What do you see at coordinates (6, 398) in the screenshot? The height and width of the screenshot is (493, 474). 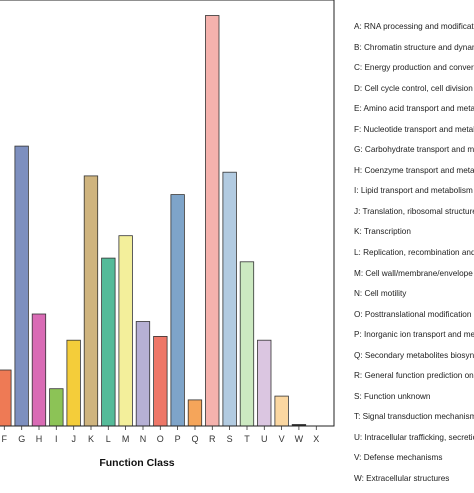 I see `bar-F` at bounding box center [6, 398].